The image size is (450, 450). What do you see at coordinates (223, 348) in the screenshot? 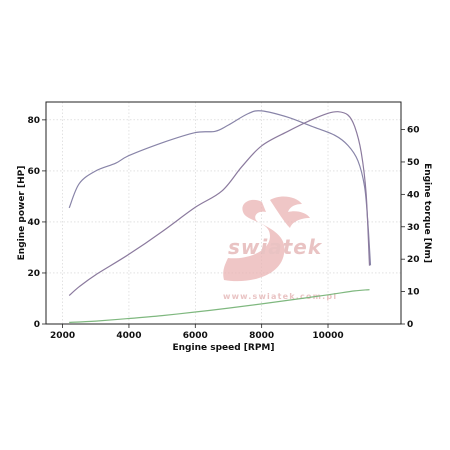
I see `x-axis-label: Engine speed [RPM]` at bounding box center [223, 348].